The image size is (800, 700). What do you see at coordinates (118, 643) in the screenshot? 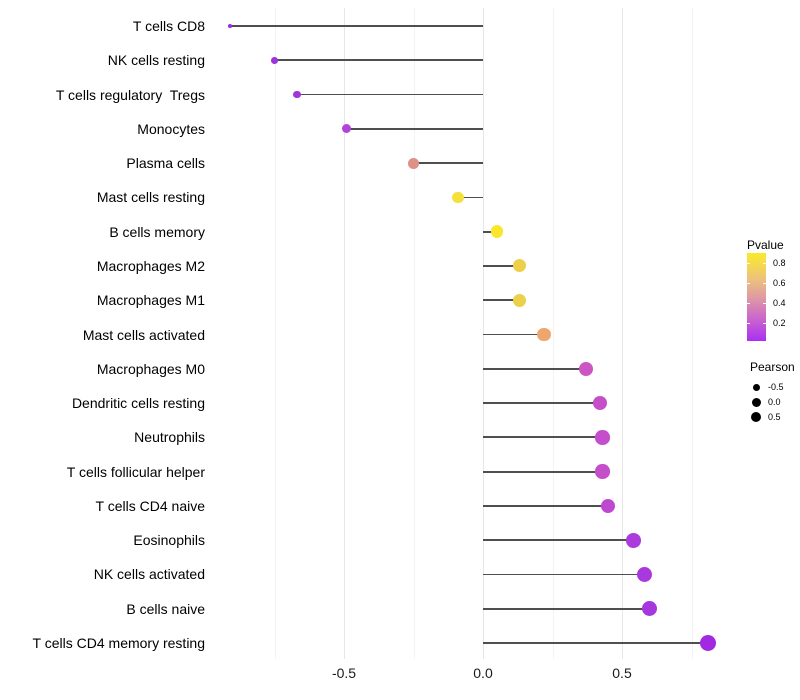
I see `y-axis-label: T cells CD4 memory resting` at bounding box center [118, 643].